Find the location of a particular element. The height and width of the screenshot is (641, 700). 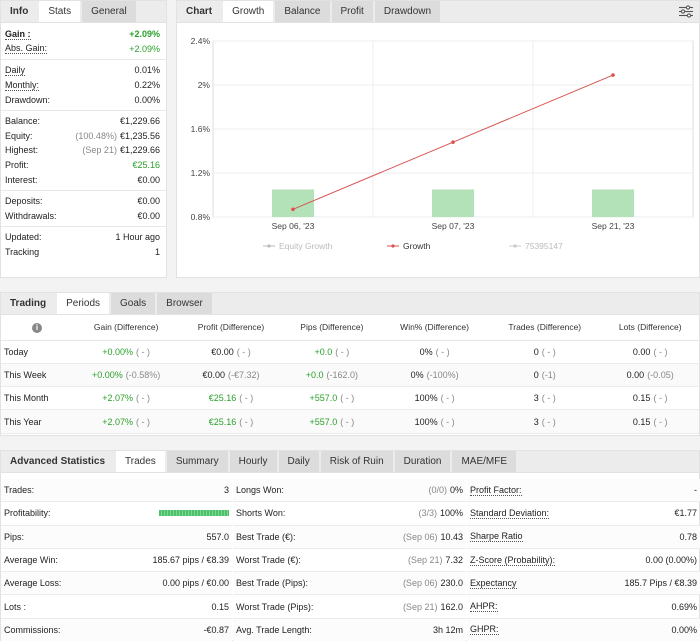

stat-value-text: 1 is located at coordinates (157, 252).